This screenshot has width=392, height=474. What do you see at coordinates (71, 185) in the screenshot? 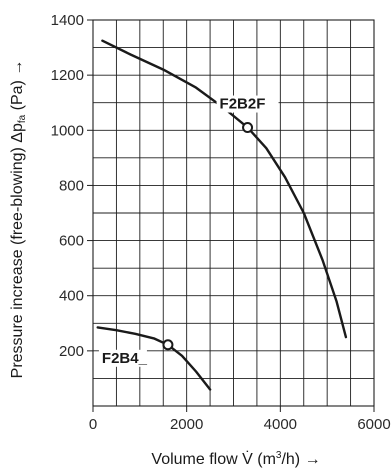
I see `y-tick-label: 800` at bounding box center [71, 185].